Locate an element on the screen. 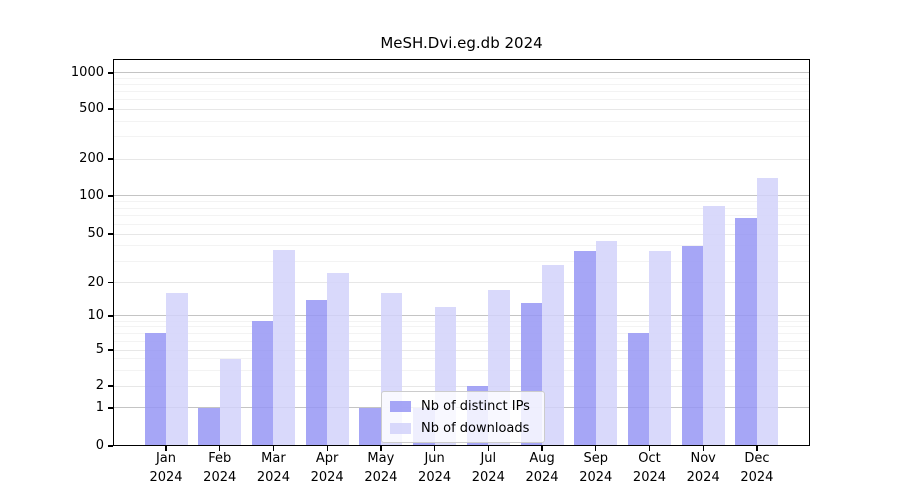 The image size is (900, 500). x-tick-label-month: Nov is located at coordinates (703, 458).